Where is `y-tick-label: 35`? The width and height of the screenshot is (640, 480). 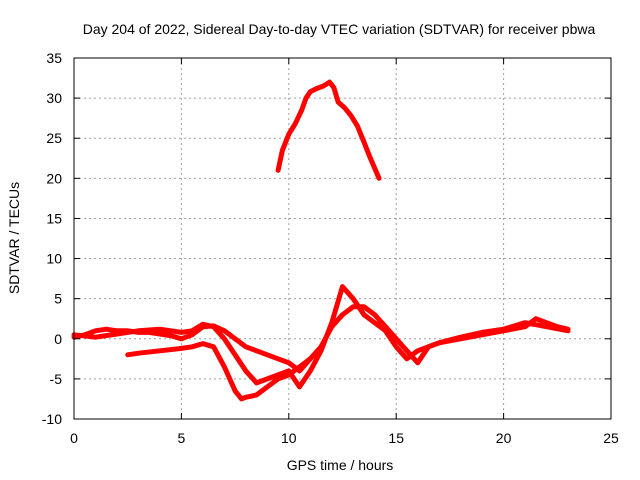
y-tick-label: 35 is located at coordinates (54, 58).